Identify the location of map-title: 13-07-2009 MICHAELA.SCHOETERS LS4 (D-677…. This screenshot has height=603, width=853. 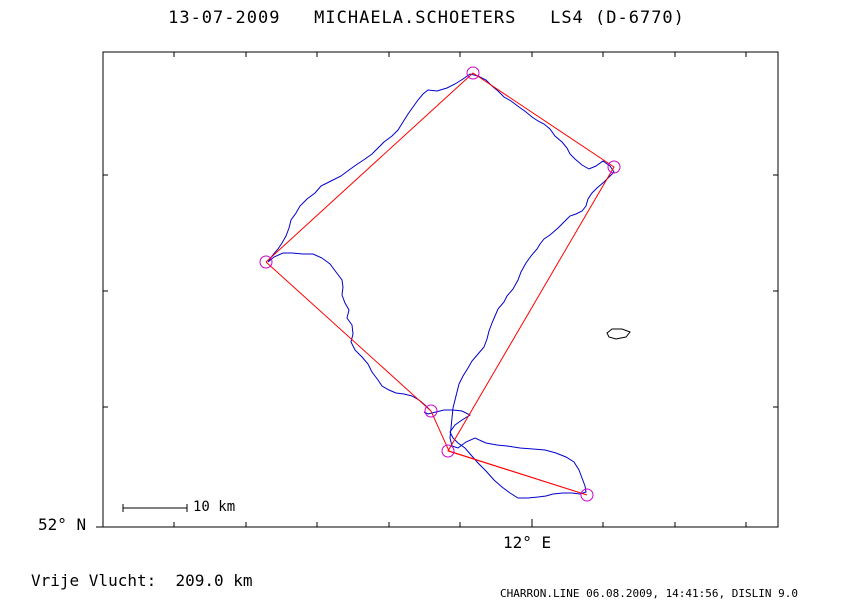
(426, 18).